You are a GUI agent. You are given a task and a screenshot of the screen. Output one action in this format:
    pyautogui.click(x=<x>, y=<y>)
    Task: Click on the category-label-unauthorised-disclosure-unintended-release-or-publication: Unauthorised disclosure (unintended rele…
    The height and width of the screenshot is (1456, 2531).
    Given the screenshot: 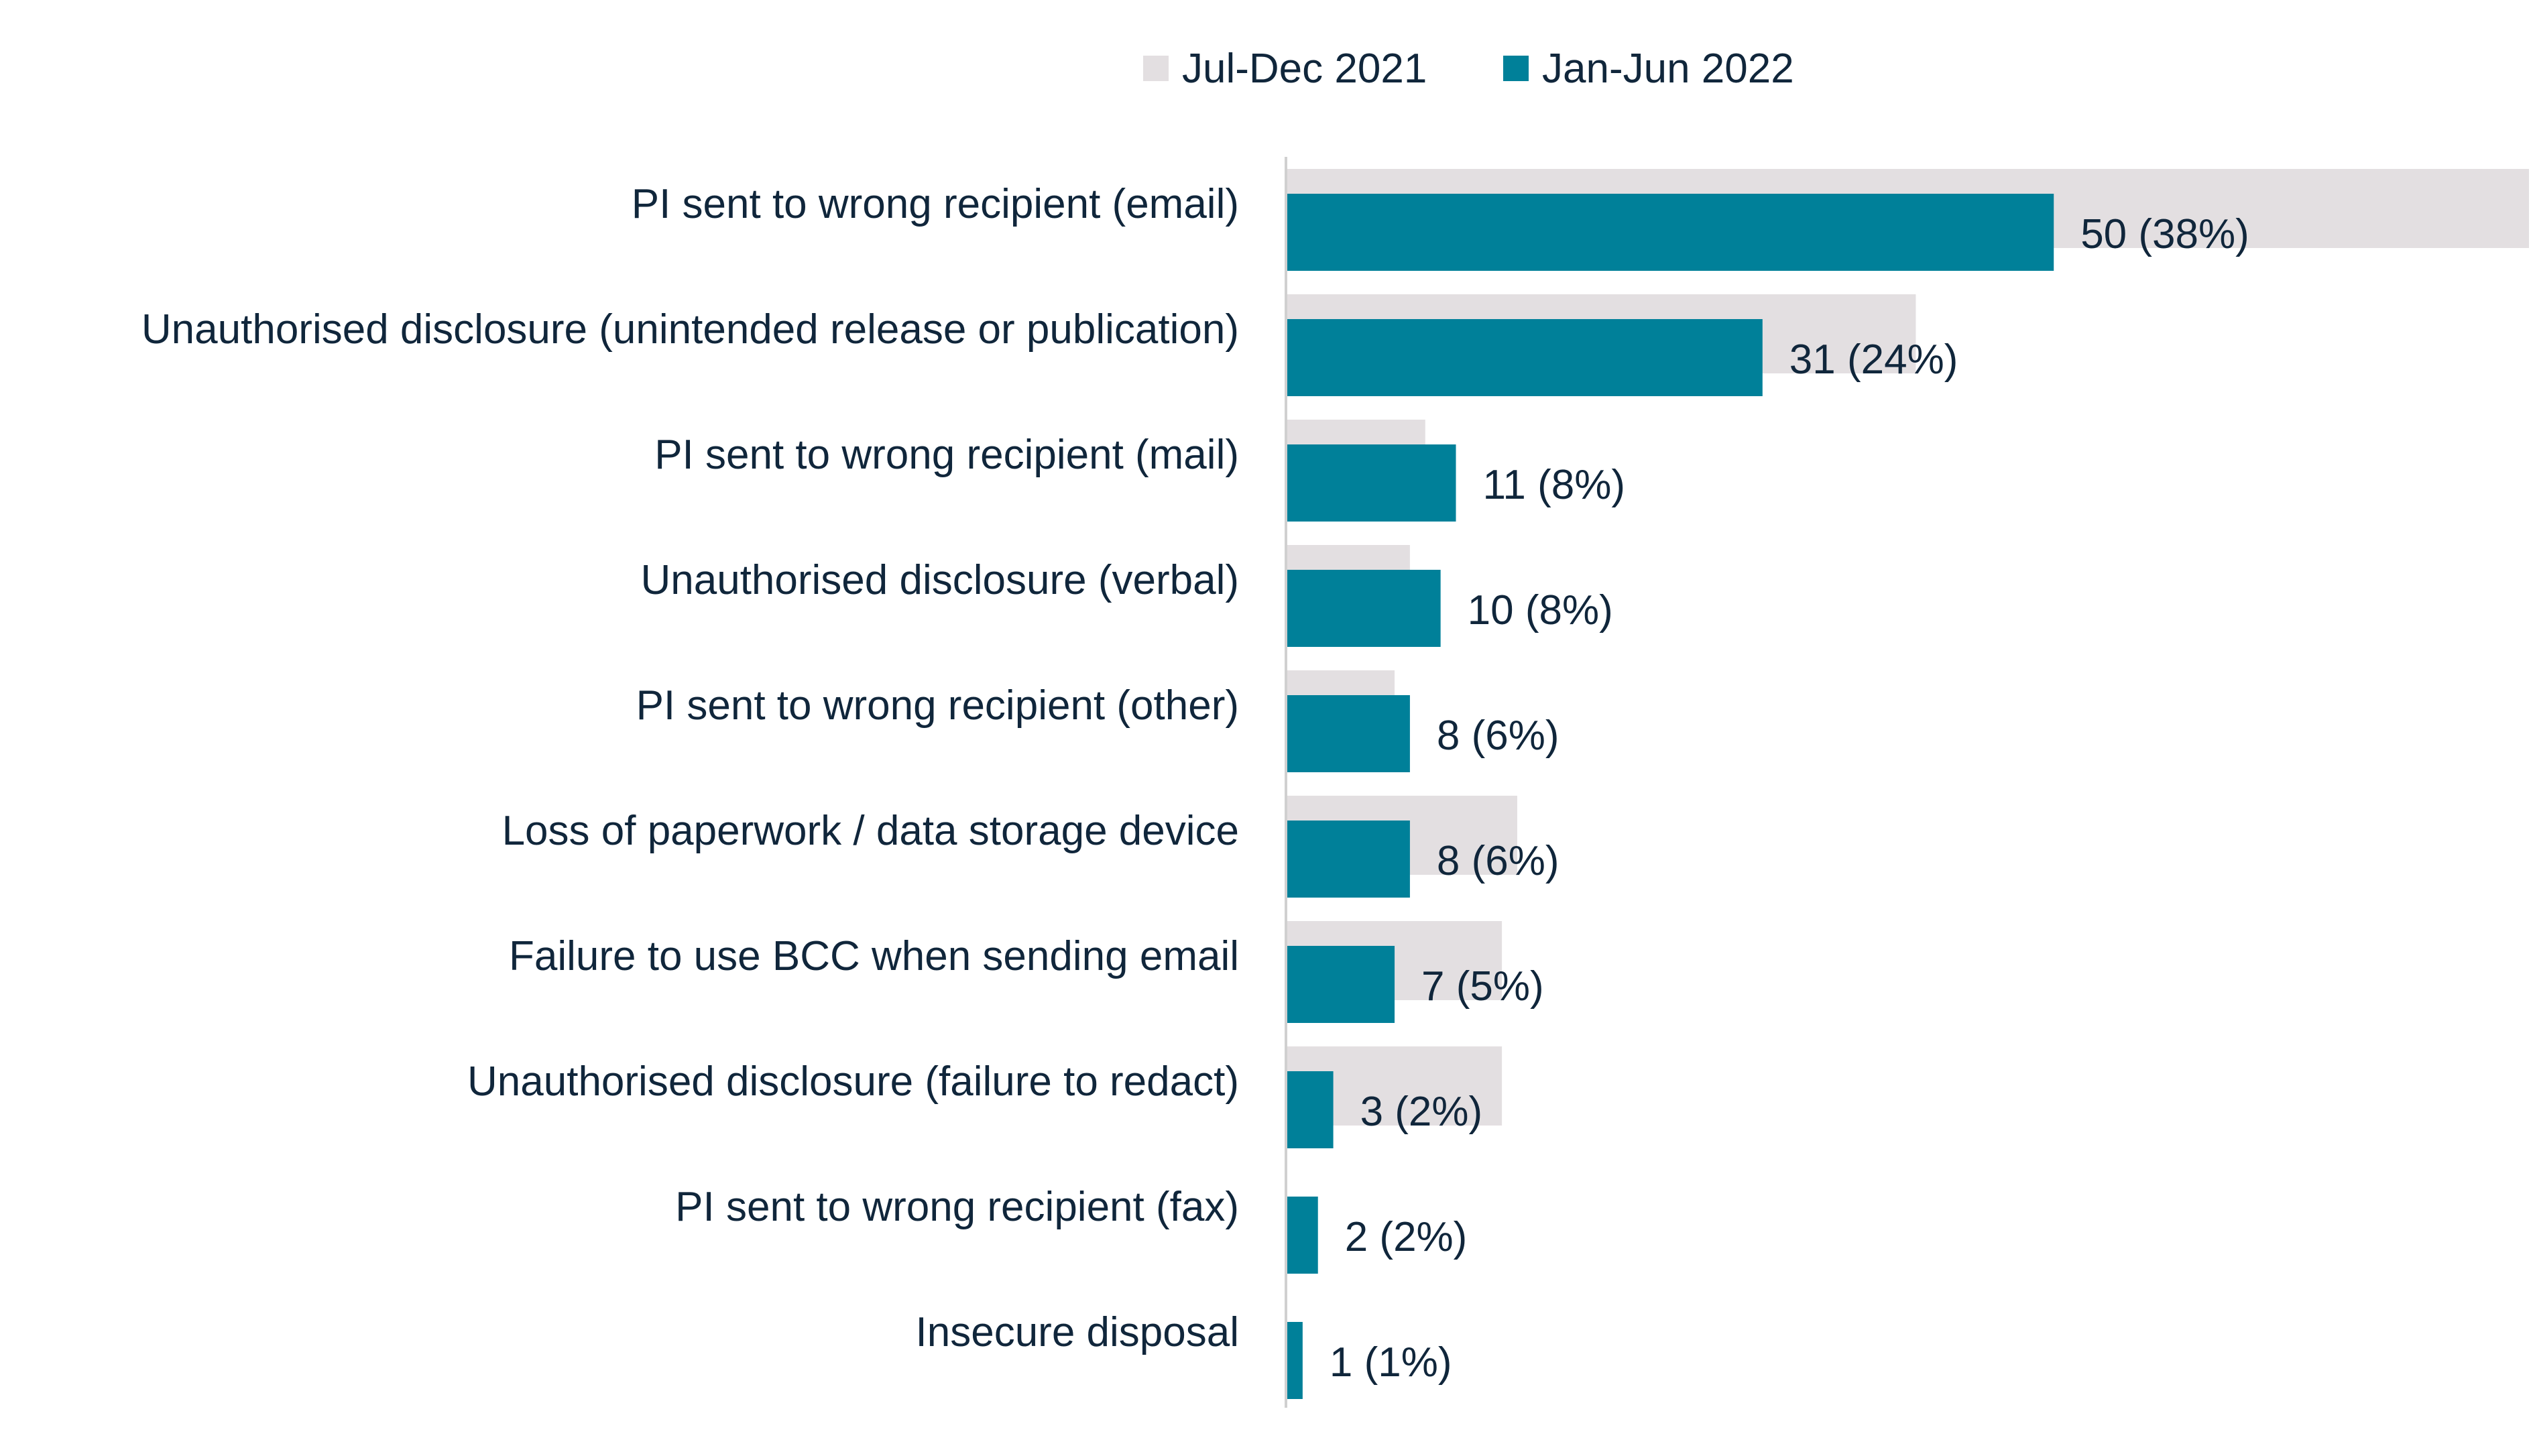 What is the action you would take?
    pyautogui.click(x=690, y=329)
    